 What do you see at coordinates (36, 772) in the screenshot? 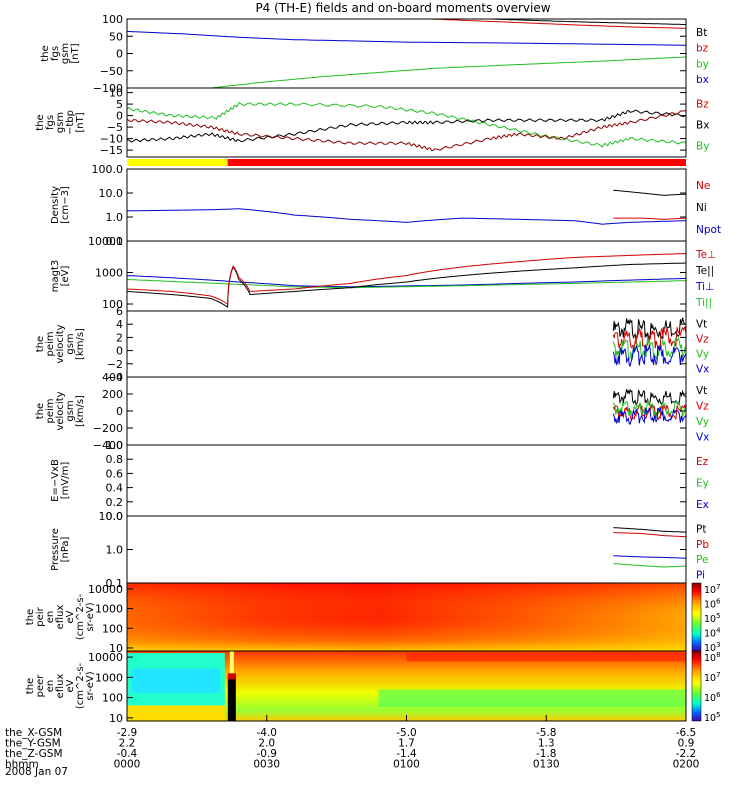
I see `date-label: 2008 Jan 07` at bounding box center [36, 772].